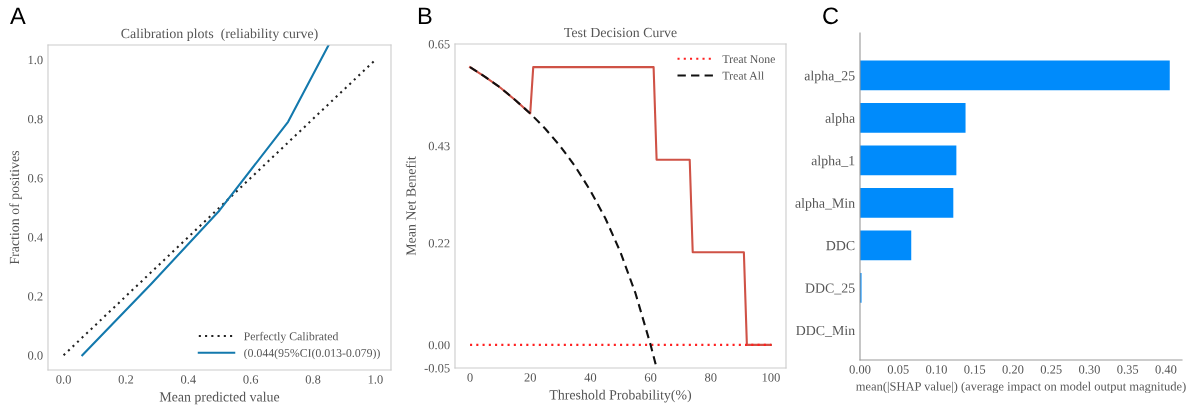 The width and height of the screenshot is (1194, 412). I want to click on x-tick-label: 40, so click(590, 377).